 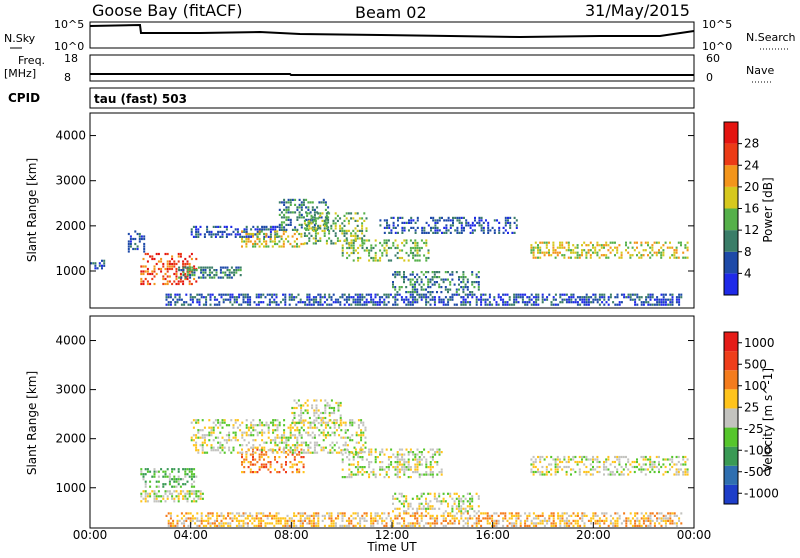 What do you see at coordinates (751, 187) in the screenshot?
I see `power-colorbar-tick: 20` at bounding box center [751, 187].